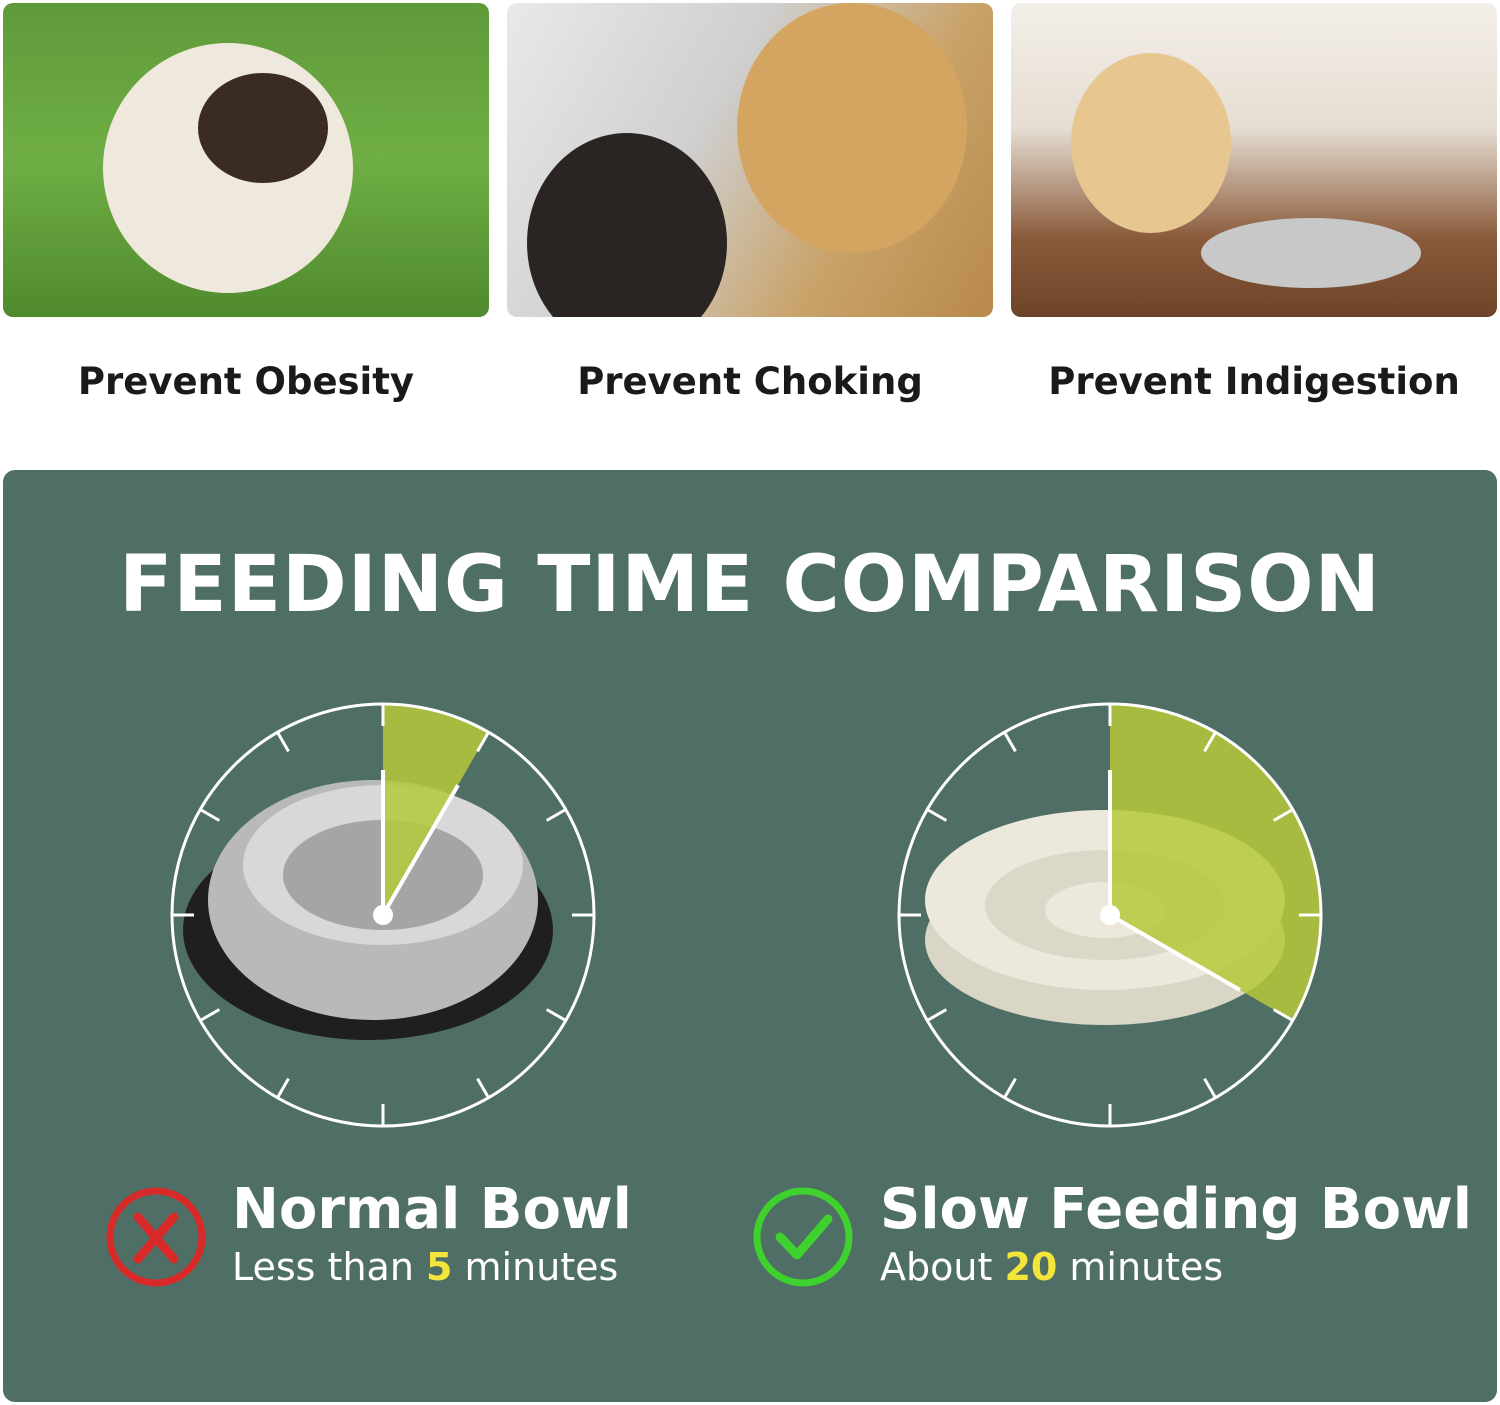  I want to click on dog-indigestion-photo, so click(1254, 160).